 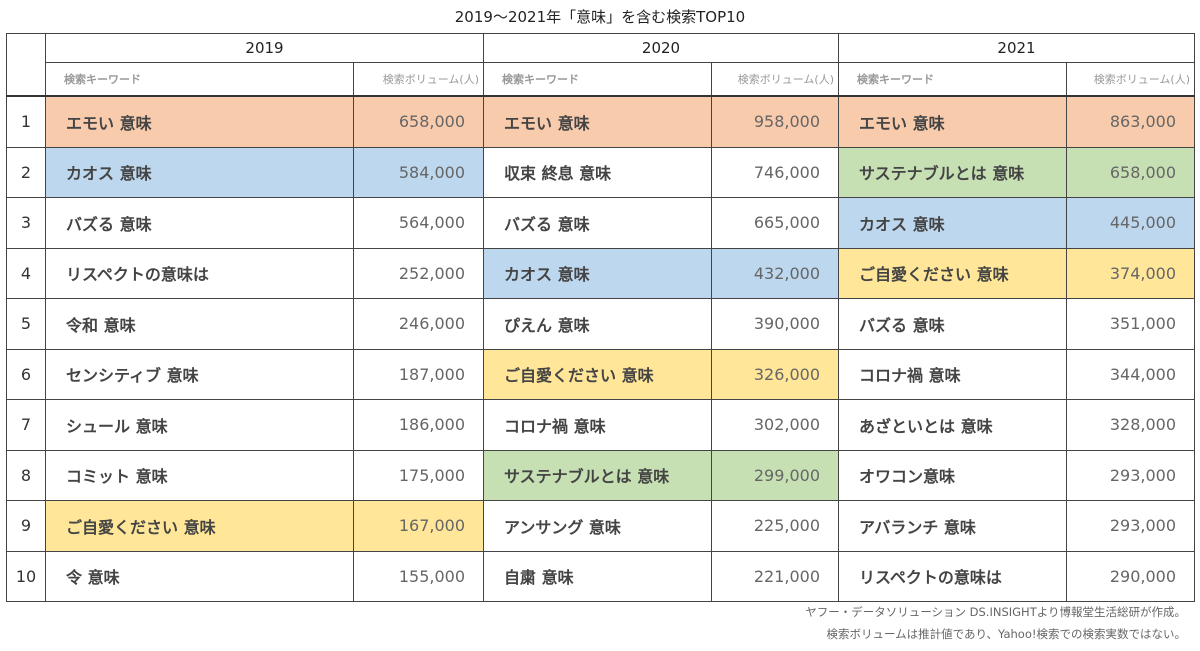 What do you see at coordinates (199, 576) in the screenshot?
I see `keyword-cell: 令 意味` at bounding box center [199, 576].